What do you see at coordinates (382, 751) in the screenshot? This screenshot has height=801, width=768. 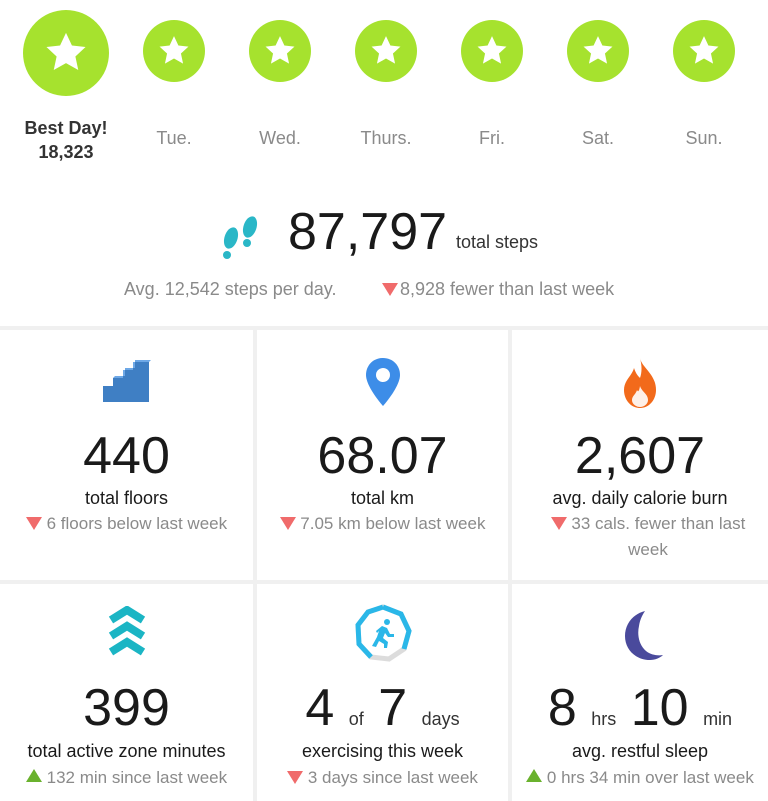 I see `exercise-label: exercising this week` at bounding box center [382, 751].